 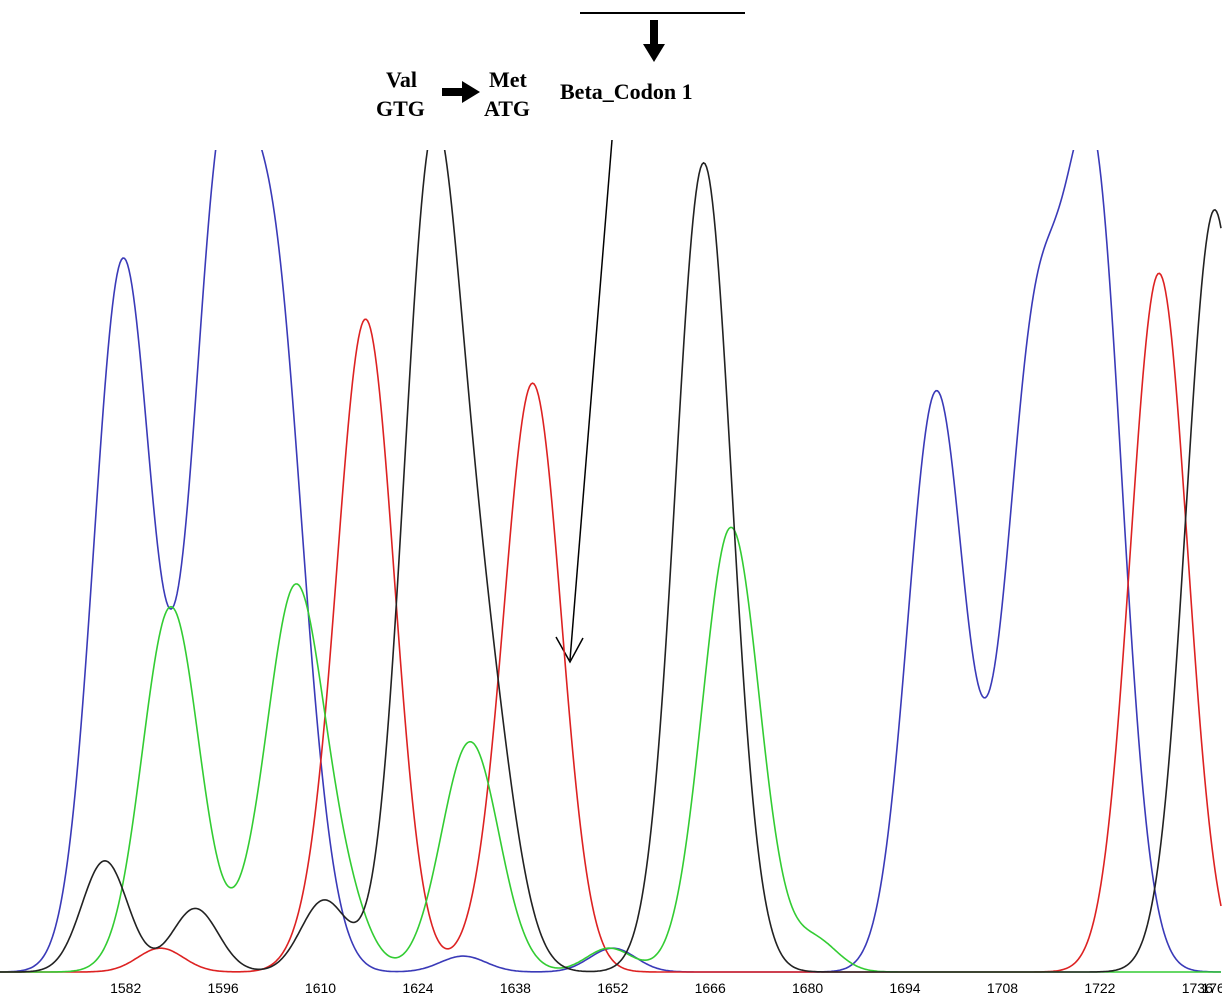 What do you see at coordinates (400, 108) in the screenshot?
I see `from-codon: GTG` at bounding box center [400, 108].